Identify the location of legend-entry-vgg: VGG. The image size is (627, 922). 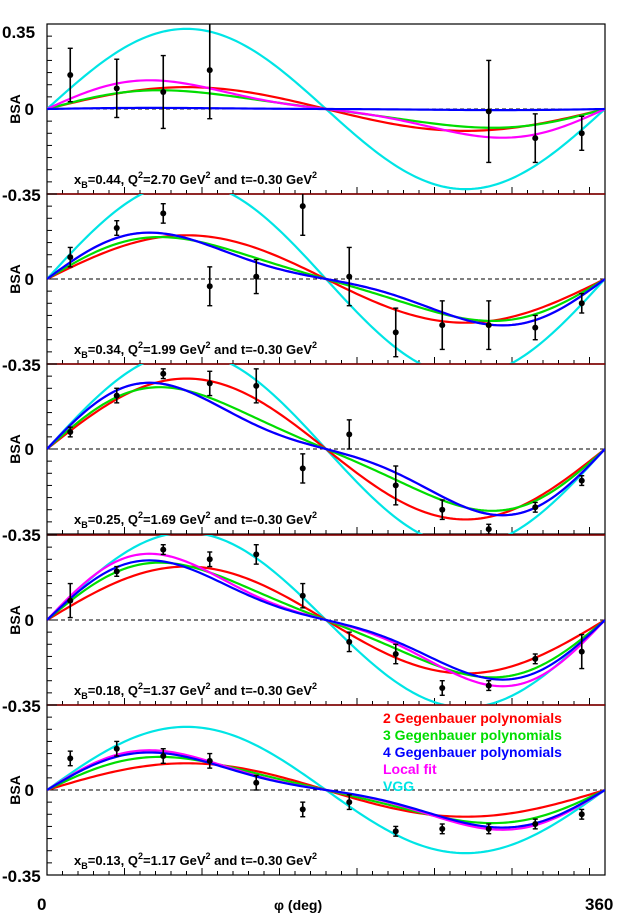
(398, 786).